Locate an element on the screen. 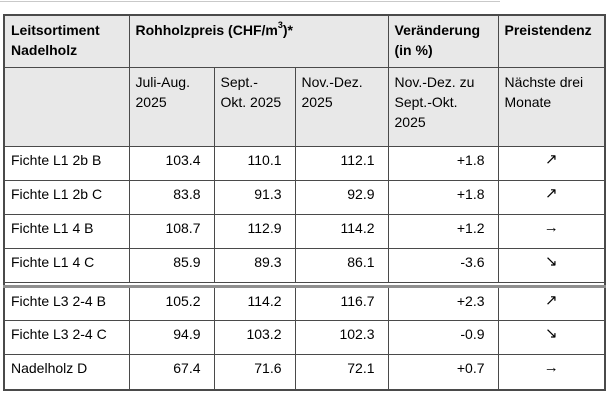 The width and height of the screenshot is (606, 402). table-row: Fichte L1 2b C 83.8 91.3 92.9 +1.8 ↗ is located at coordinates (304, 197).